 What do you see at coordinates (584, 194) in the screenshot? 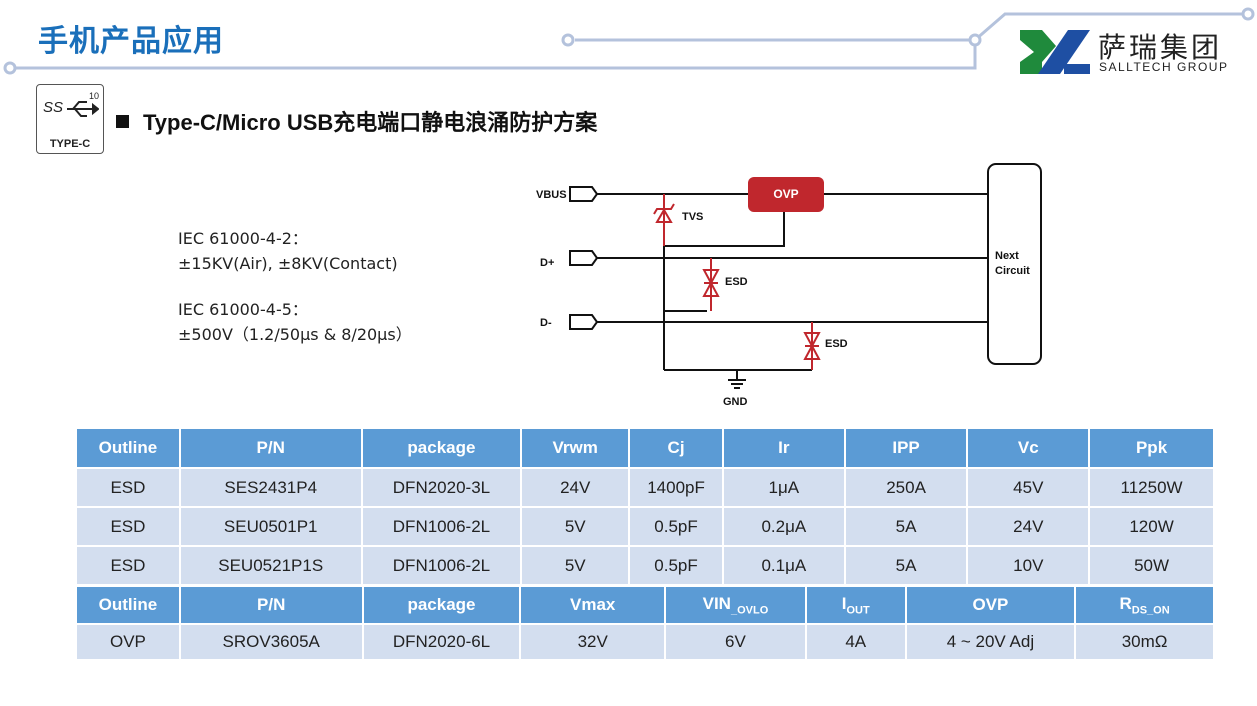
I see `vbus-connector` at bounding box center [584, 194].